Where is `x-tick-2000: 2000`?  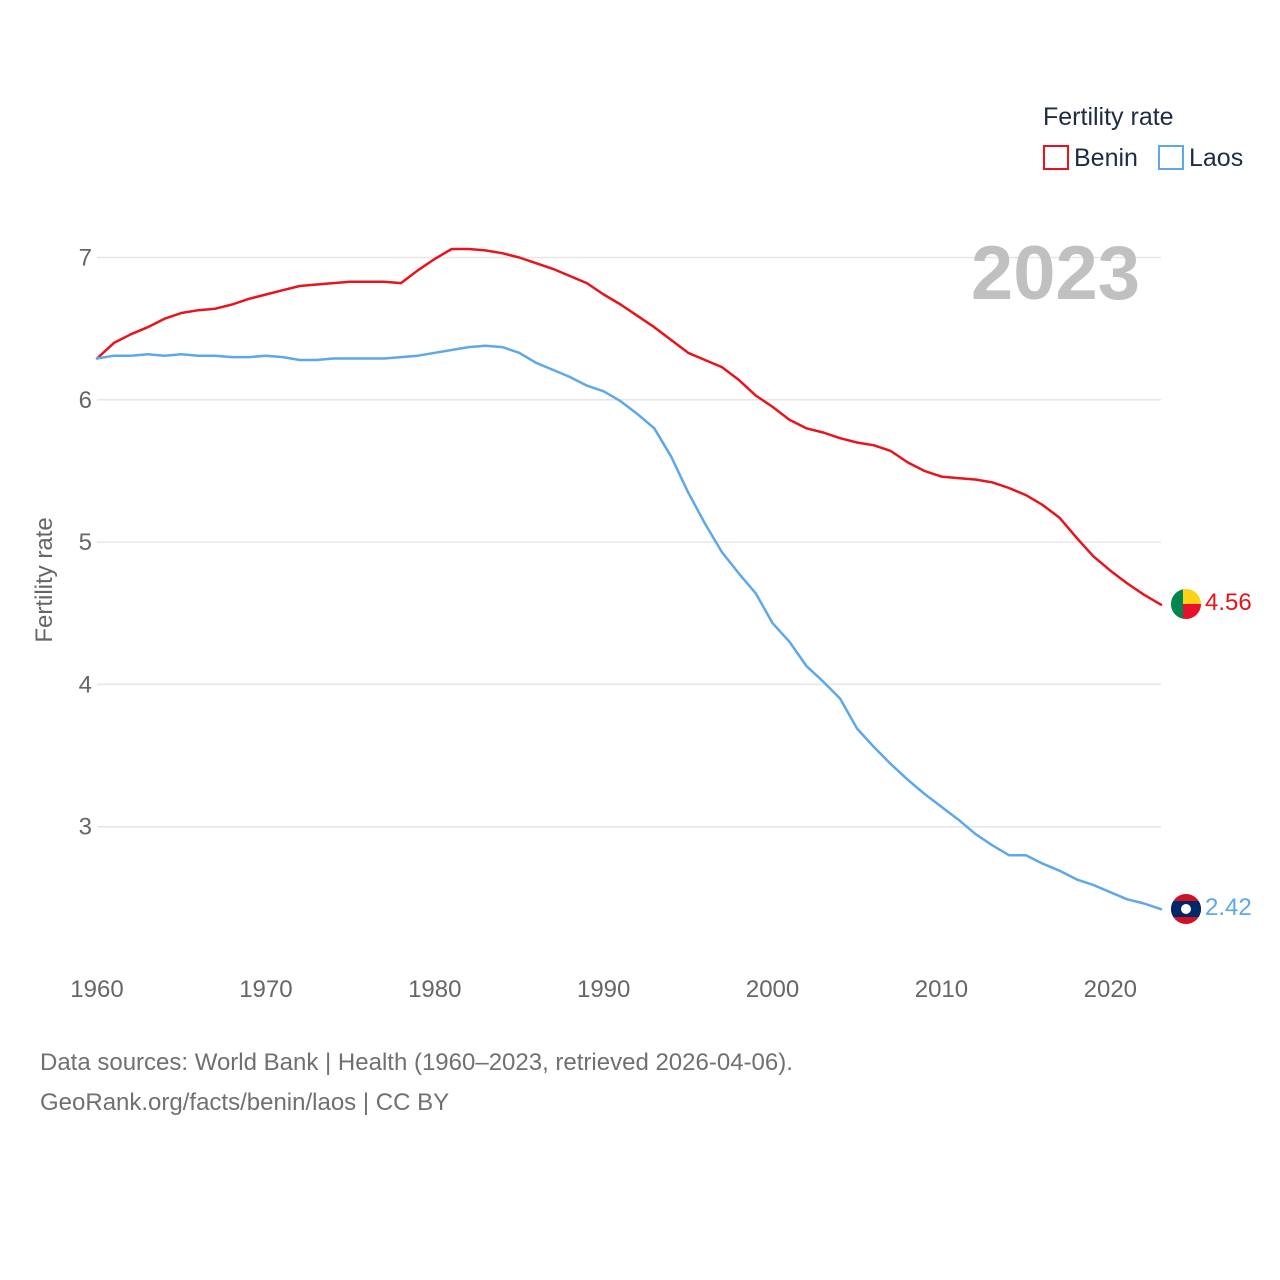 x-tick-2000: 2000 is located at coordinates (772, 989).